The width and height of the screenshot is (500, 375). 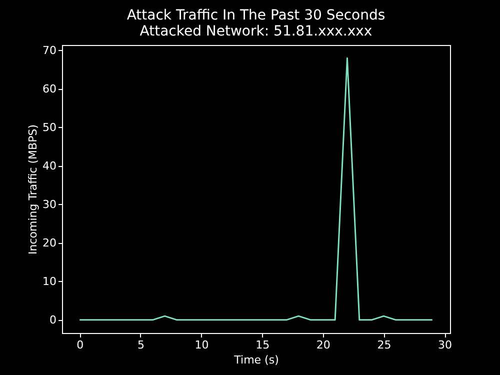 I want to click on chart-title: Attack Traffic In The Past 30 Seconds, so click(x=256, y=15).